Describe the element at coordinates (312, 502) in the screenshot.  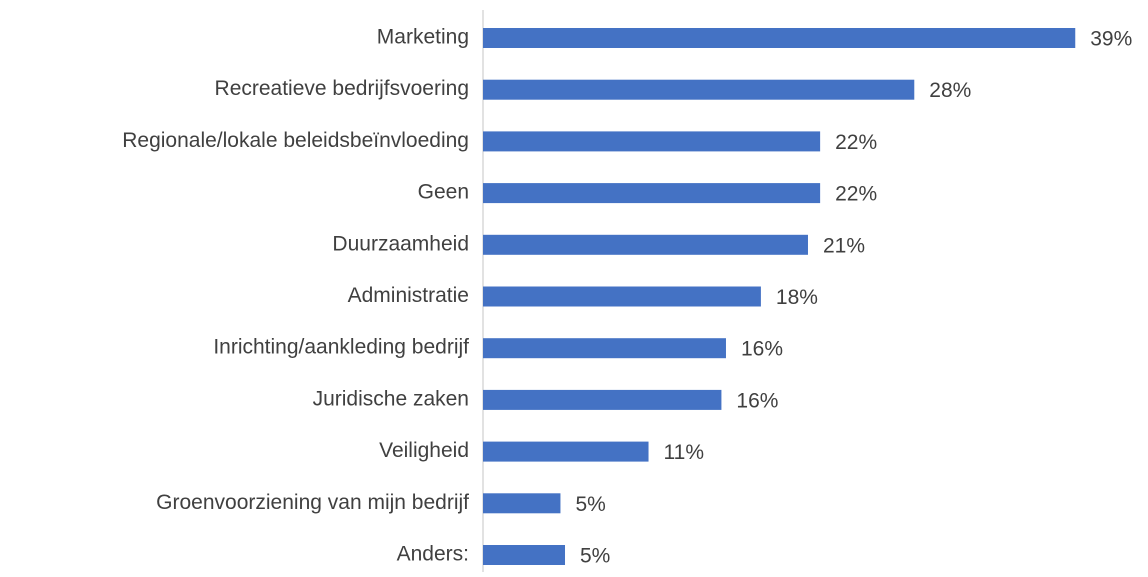
I see `category-label: Groenvoorziening van mijn bedrijf` at that location.